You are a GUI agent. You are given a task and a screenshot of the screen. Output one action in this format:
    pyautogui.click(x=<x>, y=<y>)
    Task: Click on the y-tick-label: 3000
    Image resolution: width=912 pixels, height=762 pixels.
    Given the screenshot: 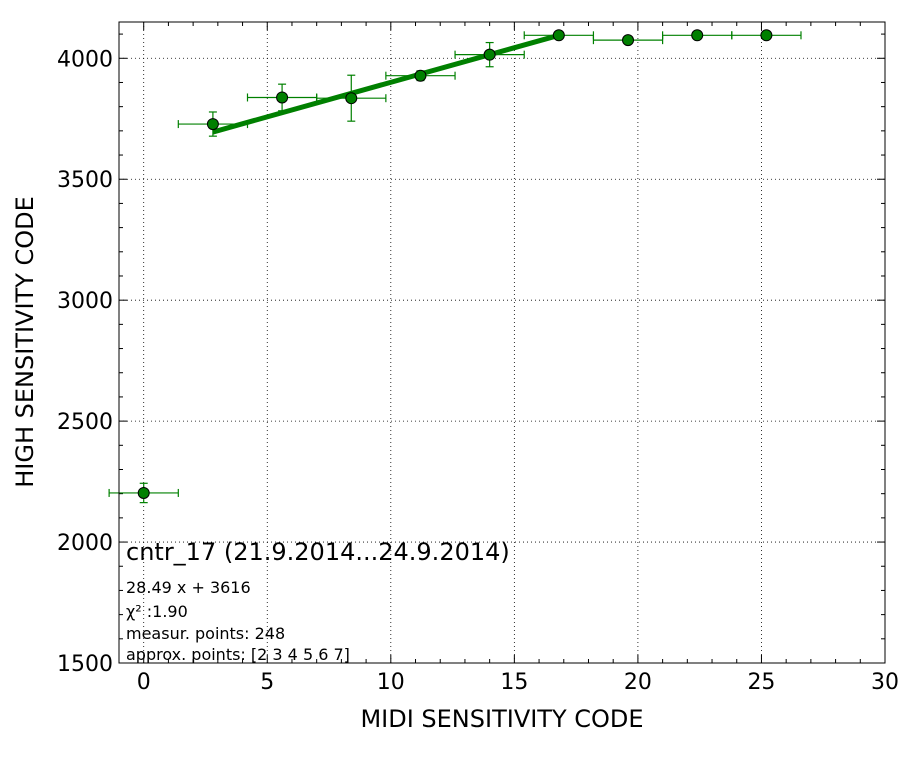 What is the action you would take?
    pyautogui.click(x=85, y=301)
    